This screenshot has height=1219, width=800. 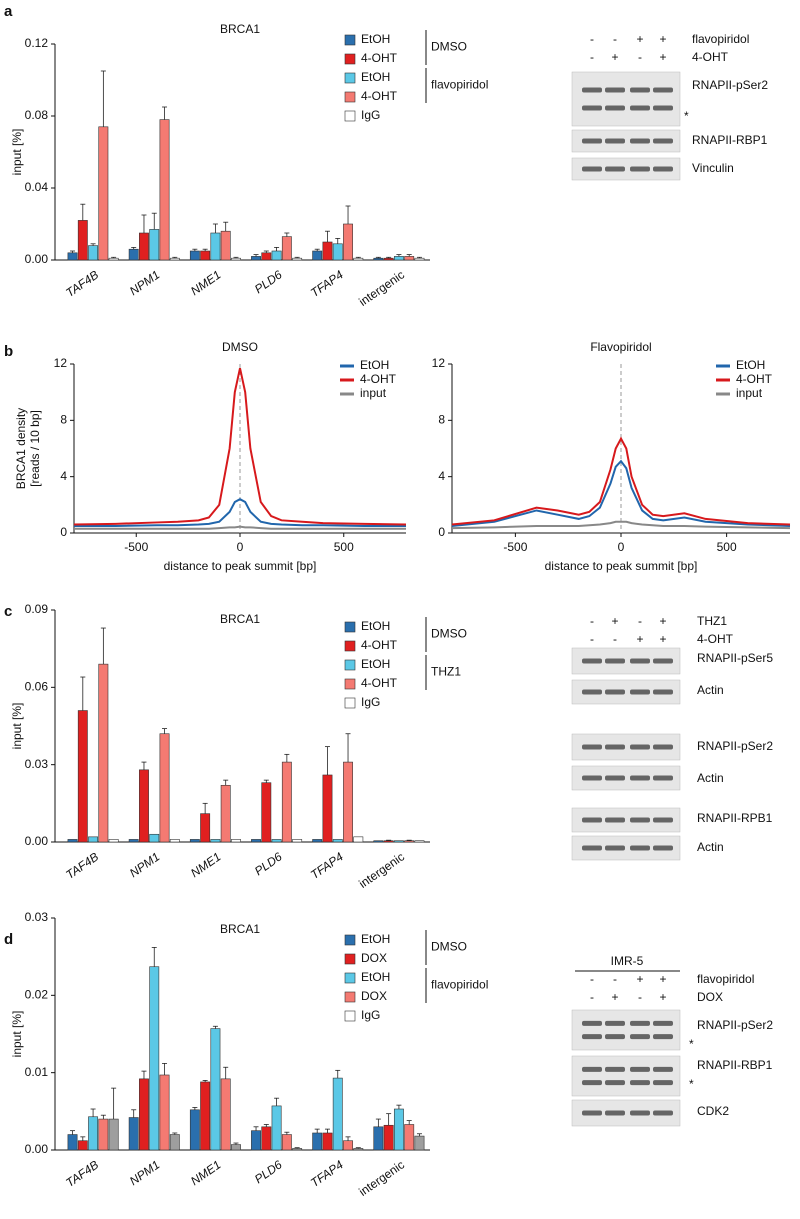 What do you see at coordinates (621, 566) in the screenshot?
I see `x-axis-label: distance to peak summit [bp]` at bounding box center [621, 566].